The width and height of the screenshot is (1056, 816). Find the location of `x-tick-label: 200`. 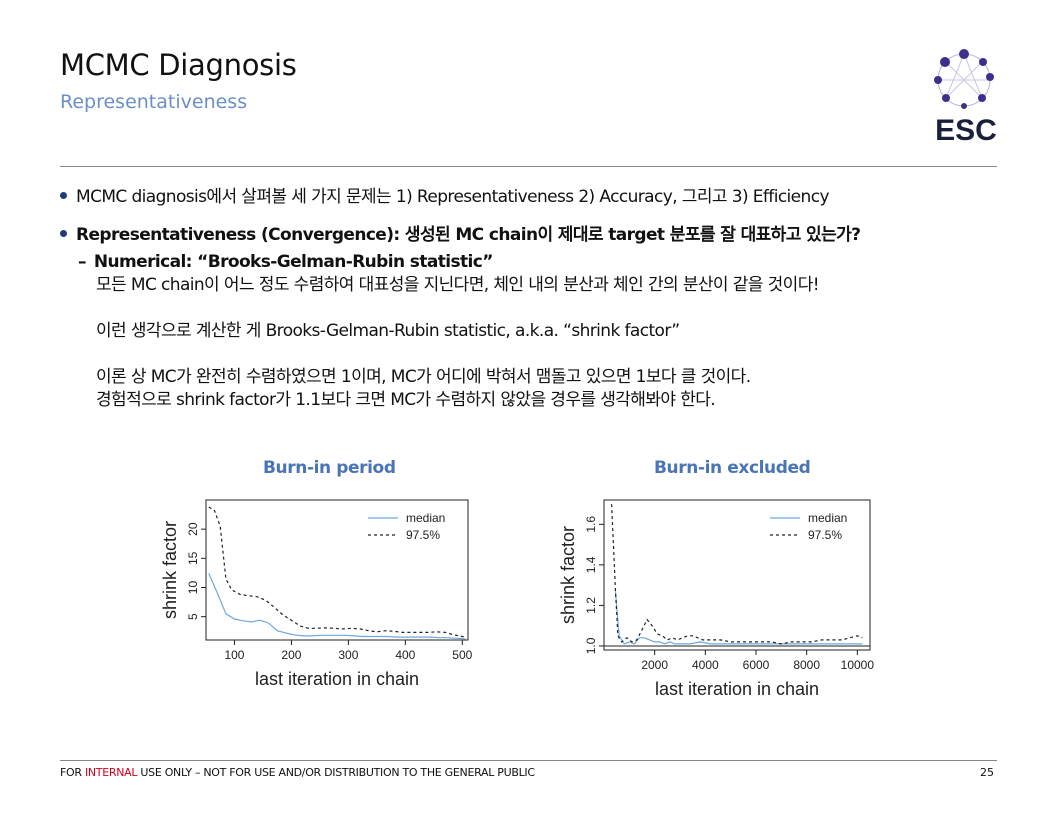

x-tick-label: 200 is located at coordinates (291, 655).